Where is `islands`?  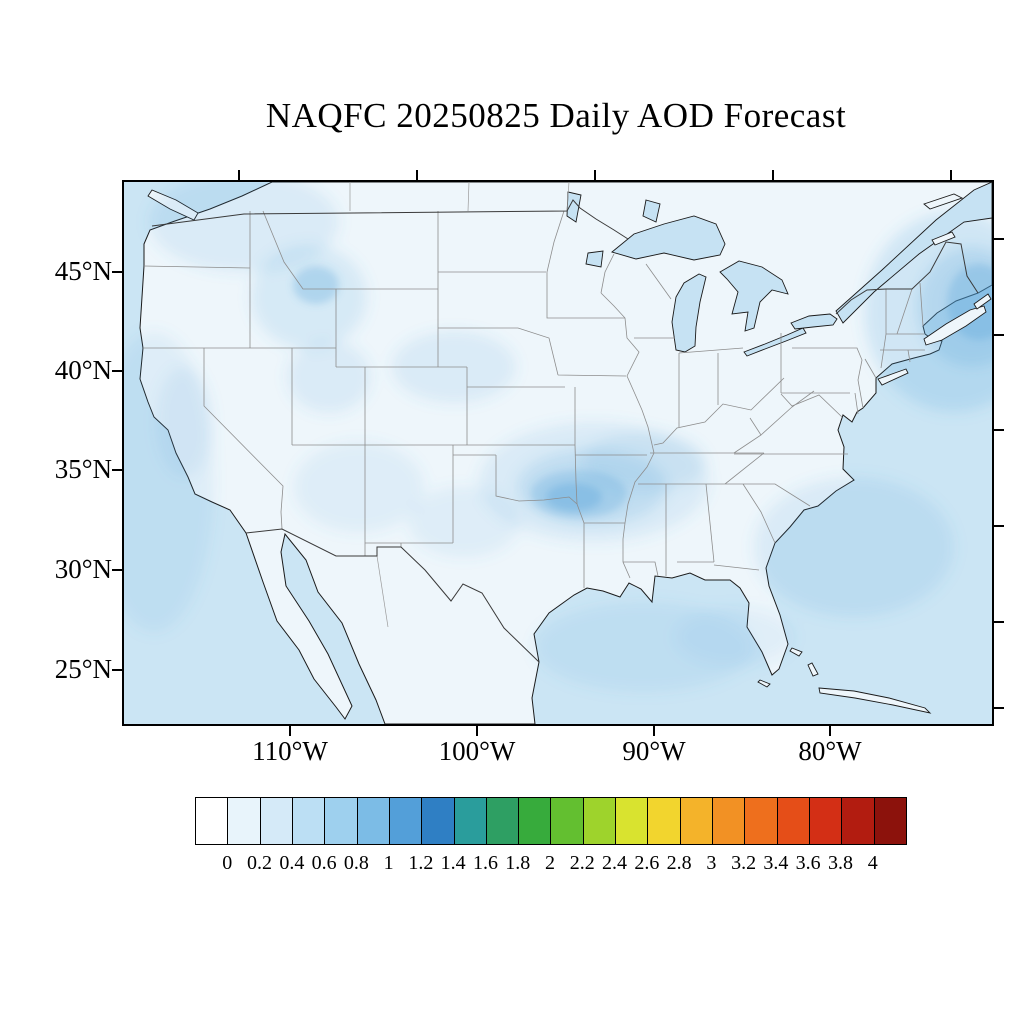 islands is located at coordinates (874, 453).